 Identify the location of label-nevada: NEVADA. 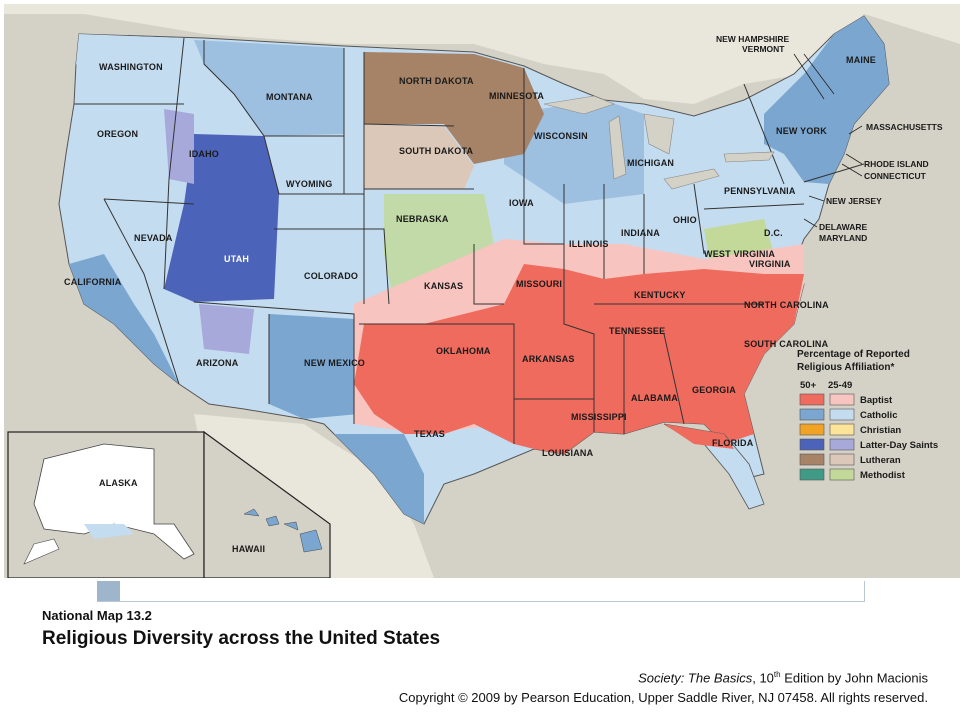
(153, 238).